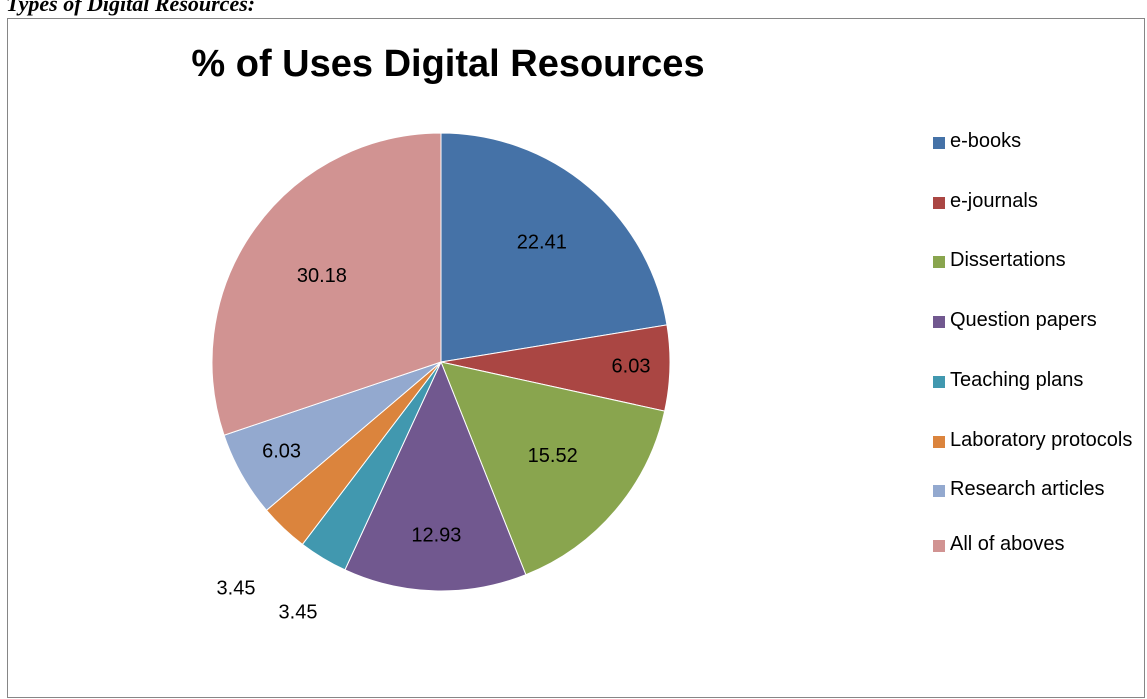 Image resolution: width=1147 pixels, height=699 pixels. Describe the element at coordinates (1007, 544) in the screenshot. I see `legend-label-8: All of aboves` at that location.